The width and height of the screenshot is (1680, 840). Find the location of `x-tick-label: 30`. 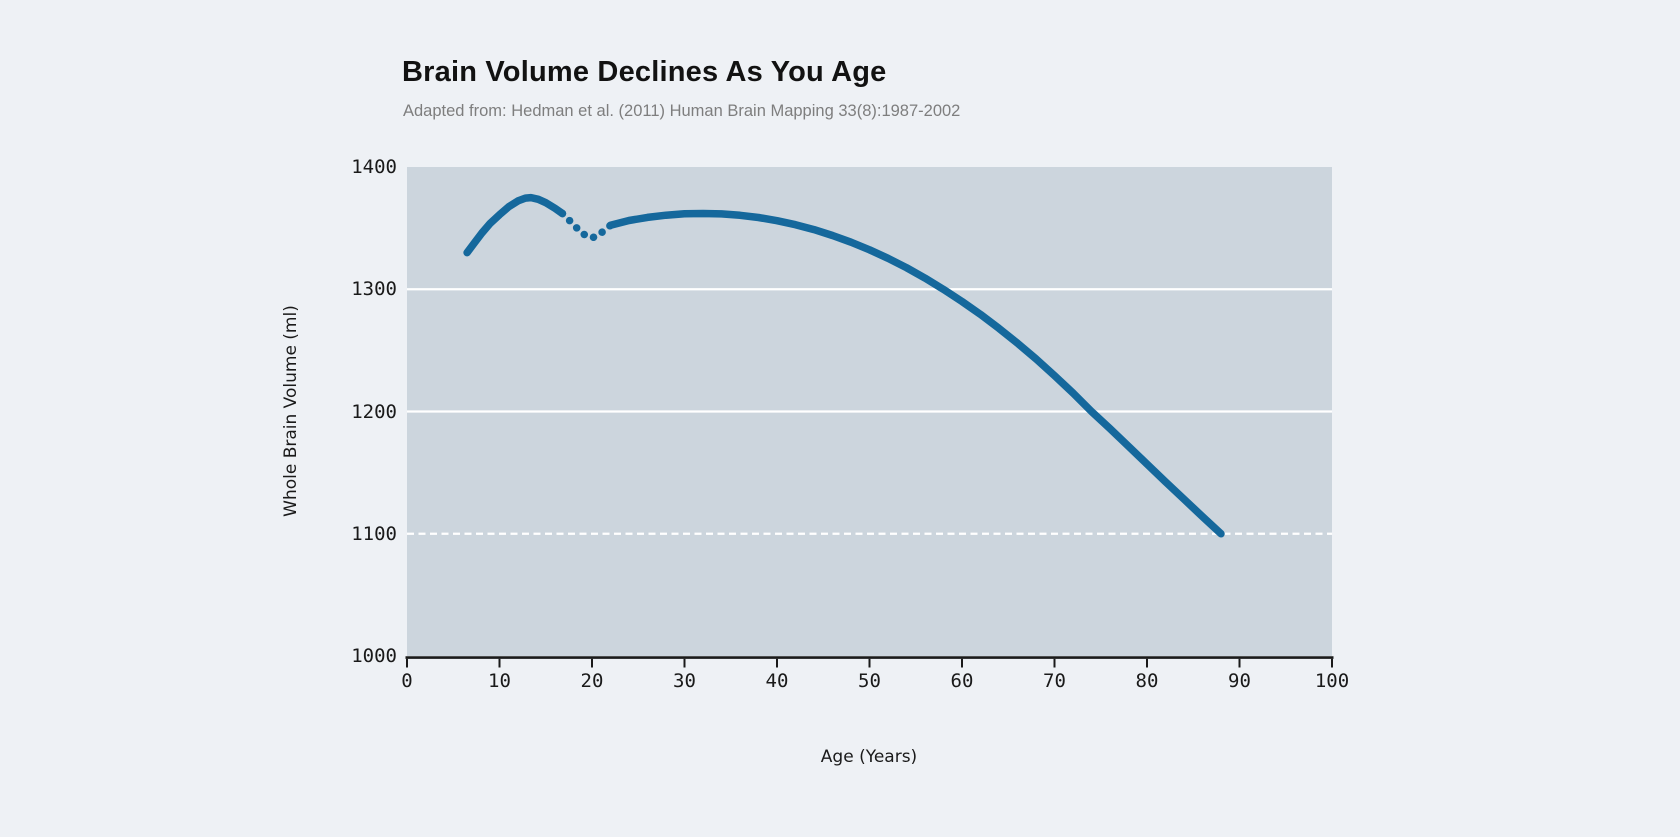

x-tick-label: 30 is located at coordinates (684, 681).